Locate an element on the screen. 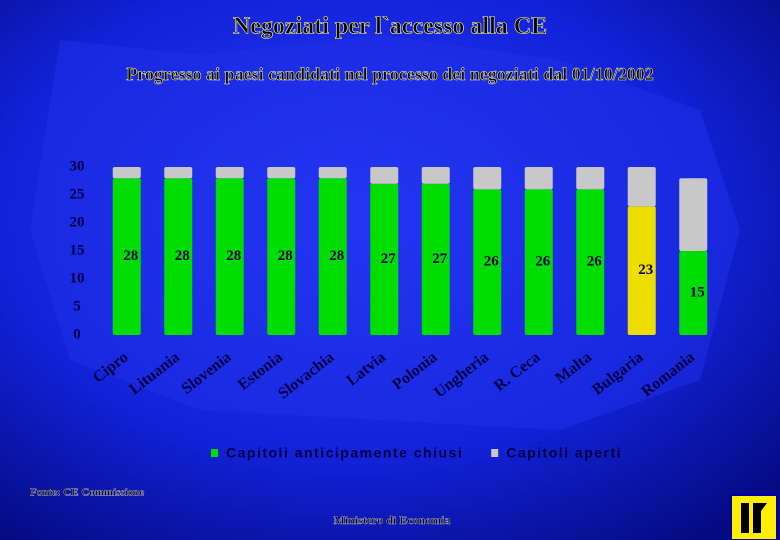  footer: Ministero di Economia is located at coordinates (391, 520).